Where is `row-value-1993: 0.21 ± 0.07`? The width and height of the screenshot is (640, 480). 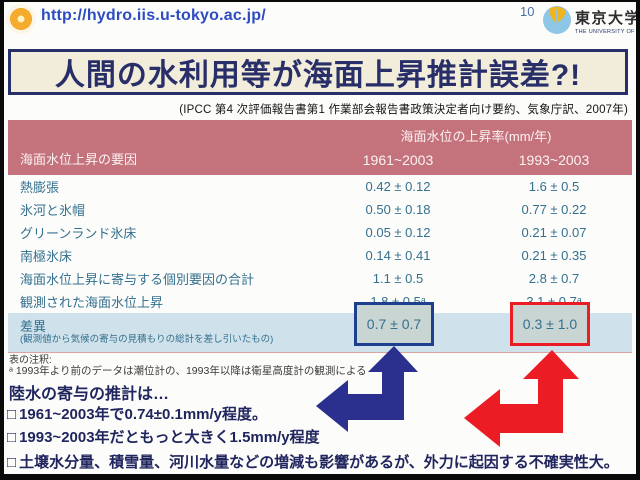
row-value-1993: 0.21 ± 0.07 is located at coordinates (554, 232).